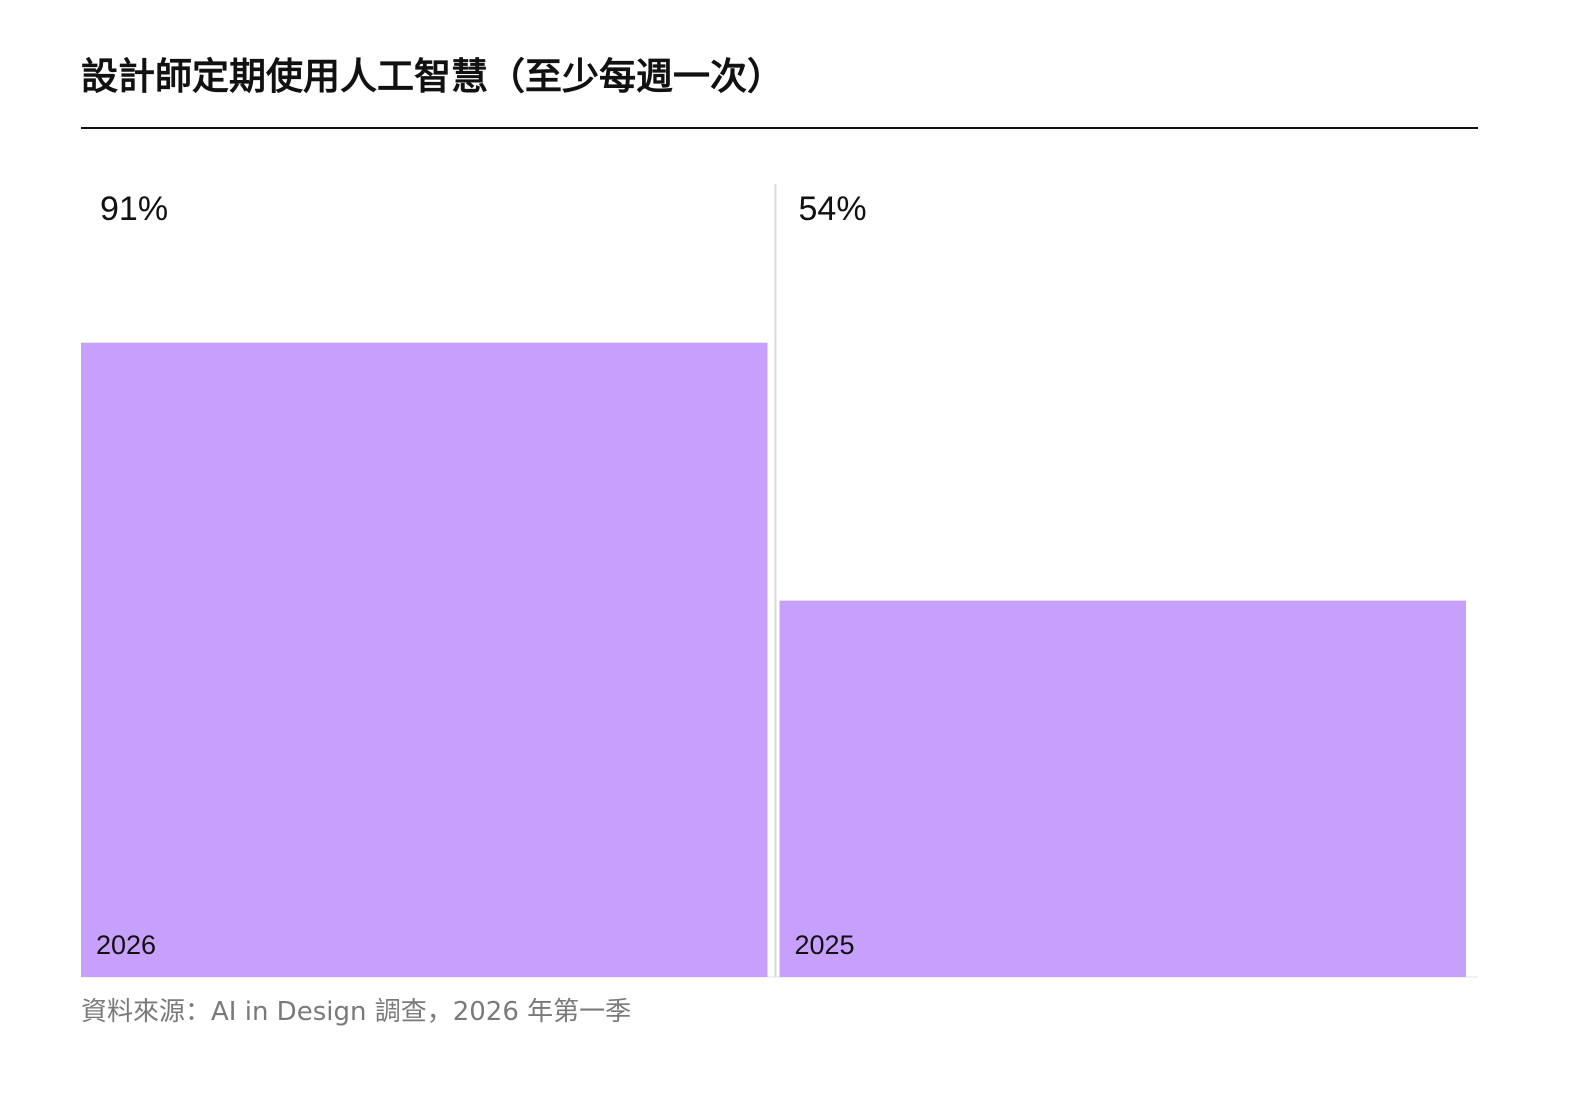  Describe the element at coordinates (126, 945) in the screenshot. I see `category-label-2026: 2026` at that location.